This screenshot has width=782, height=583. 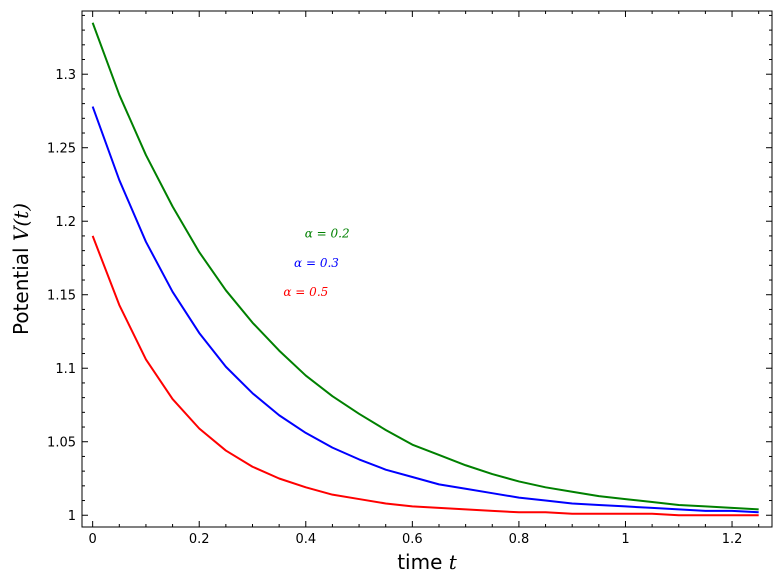 I want to click on y-tick-label: 1.05, so click(x=61, y=443).